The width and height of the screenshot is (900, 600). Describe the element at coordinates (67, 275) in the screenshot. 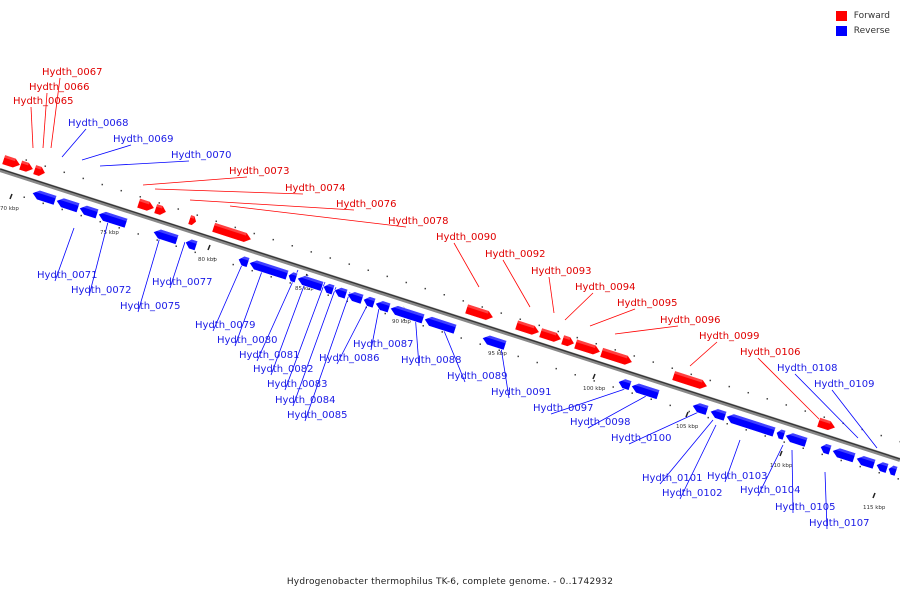

I see `reverse-gene-label: Hydth_0071` at that location.